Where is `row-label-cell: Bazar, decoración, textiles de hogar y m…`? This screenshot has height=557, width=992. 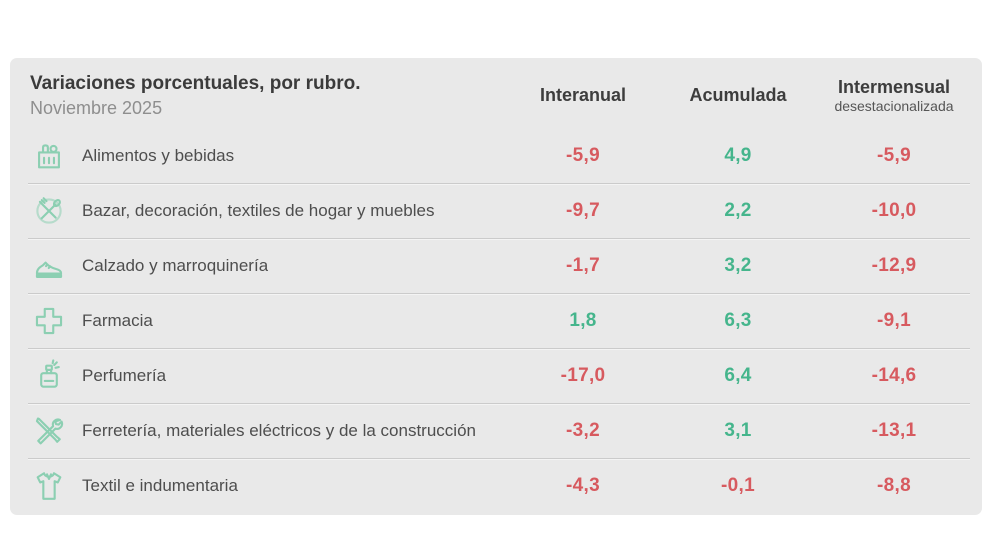 row-label-cell: Bazar, decoración, textiles de hogar y m… is located at coordinates (268, 211).